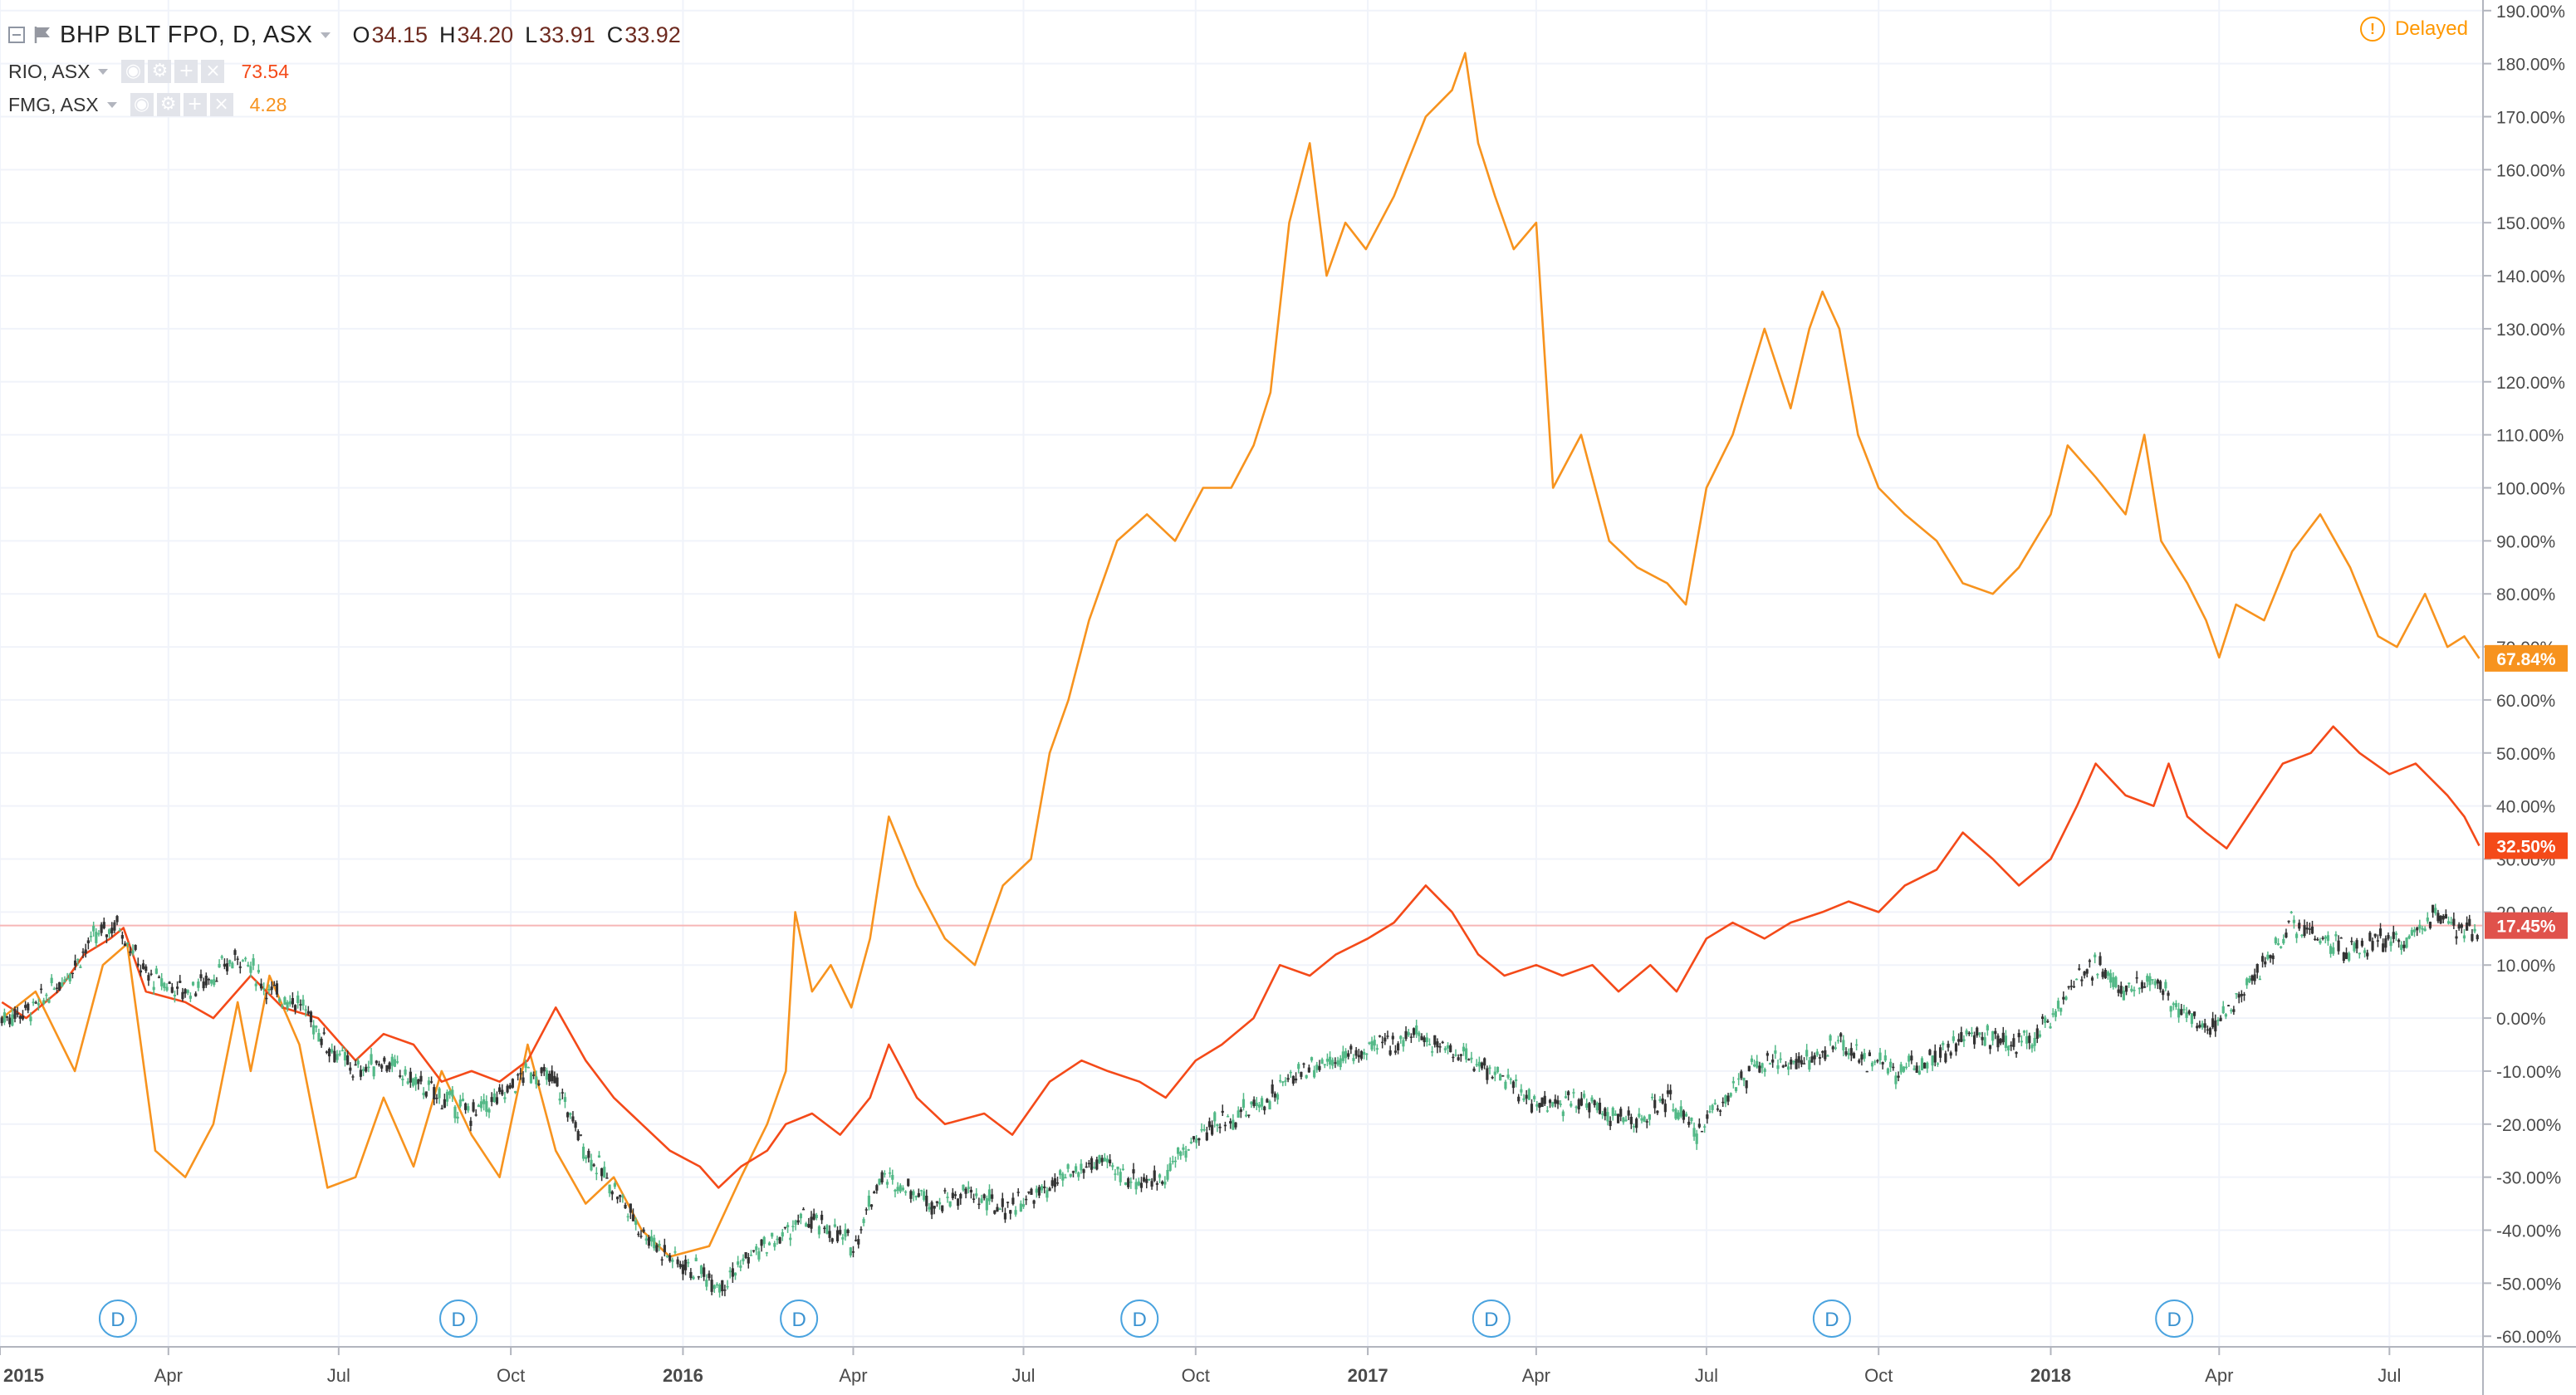  I want to click on y-tick-label: 10.00%, so click(2526, 967).